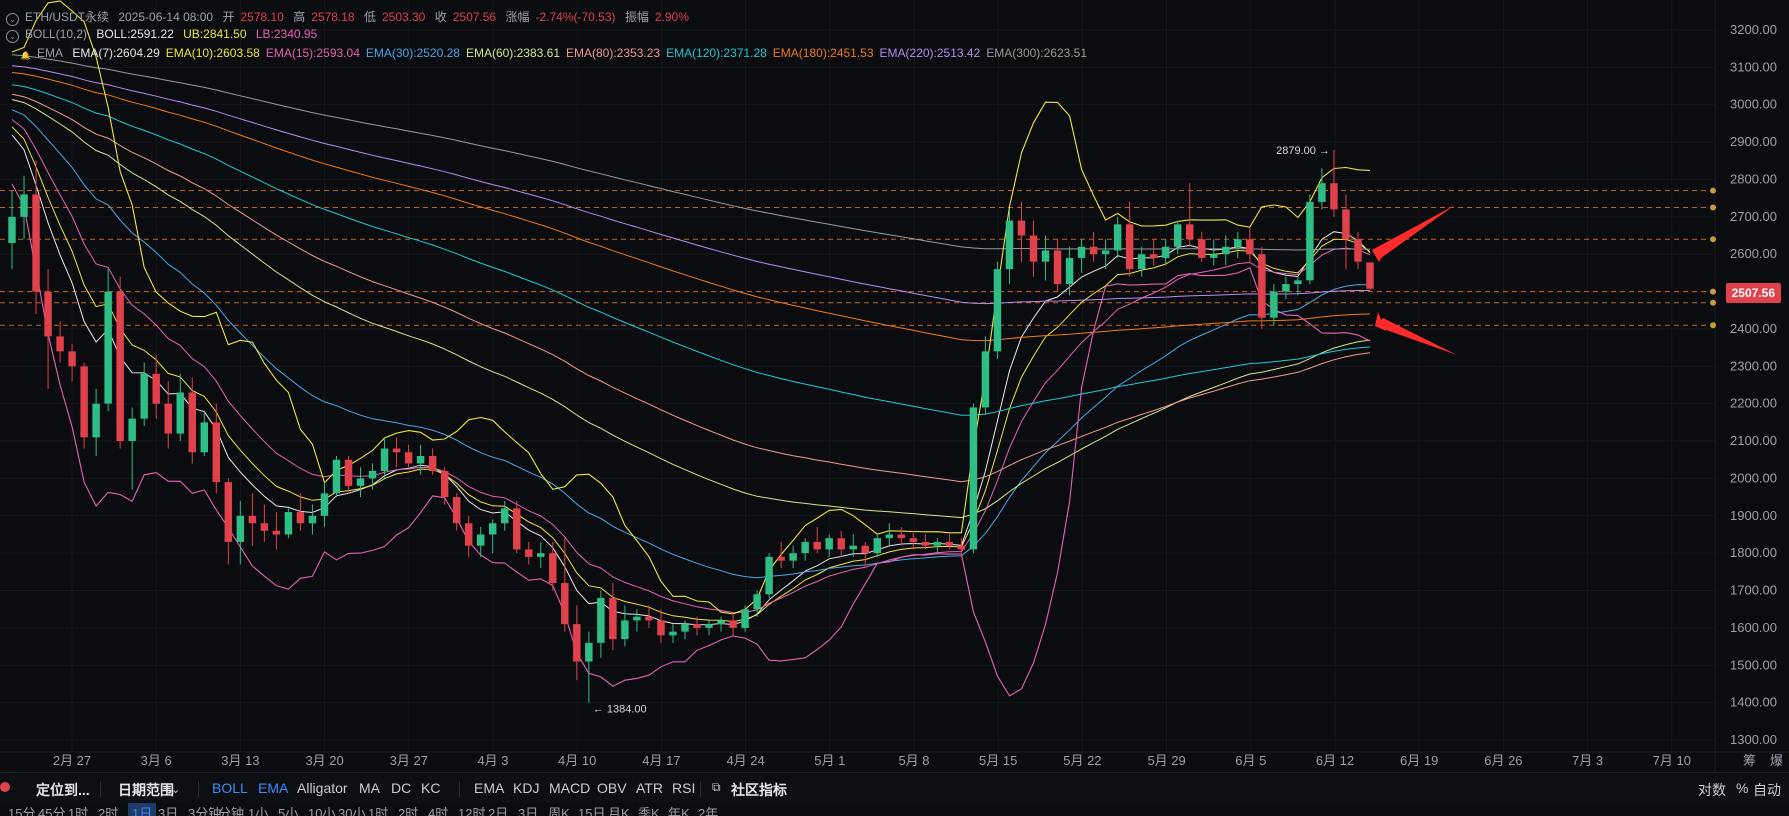 The height and width of the screenshot is (816, 1789). What do you see at coordinates (679, 811) in the screenshot?
I see `timeframe-option: 年K` at bounding box center [679, 811].